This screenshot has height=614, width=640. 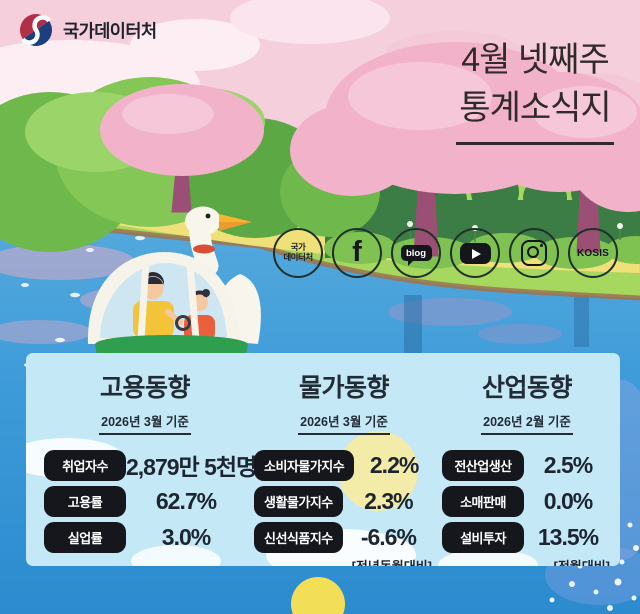 What do you see at coordinates (535, 143) in the screenshot?
I see `title-underline` at bounding box center [535, 143].